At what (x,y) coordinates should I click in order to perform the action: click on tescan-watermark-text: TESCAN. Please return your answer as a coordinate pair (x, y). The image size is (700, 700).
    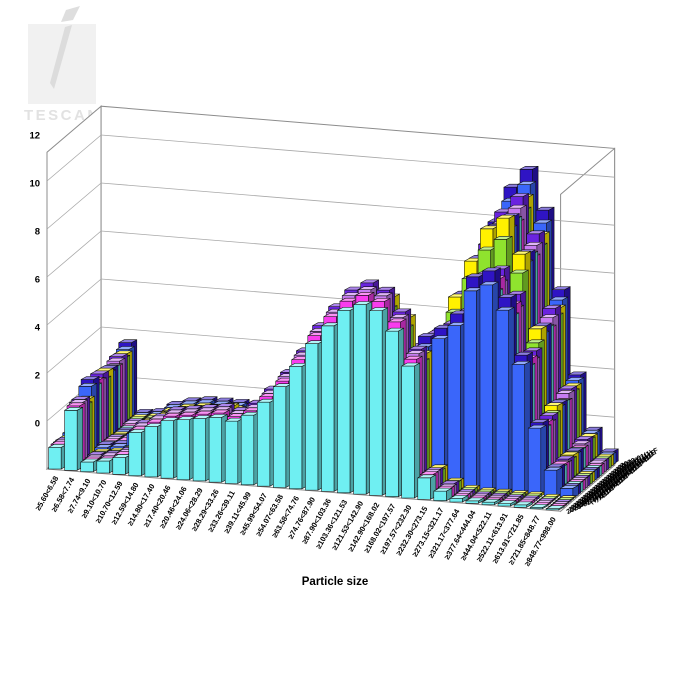
    Looking at the image, I should click on (62, 115).